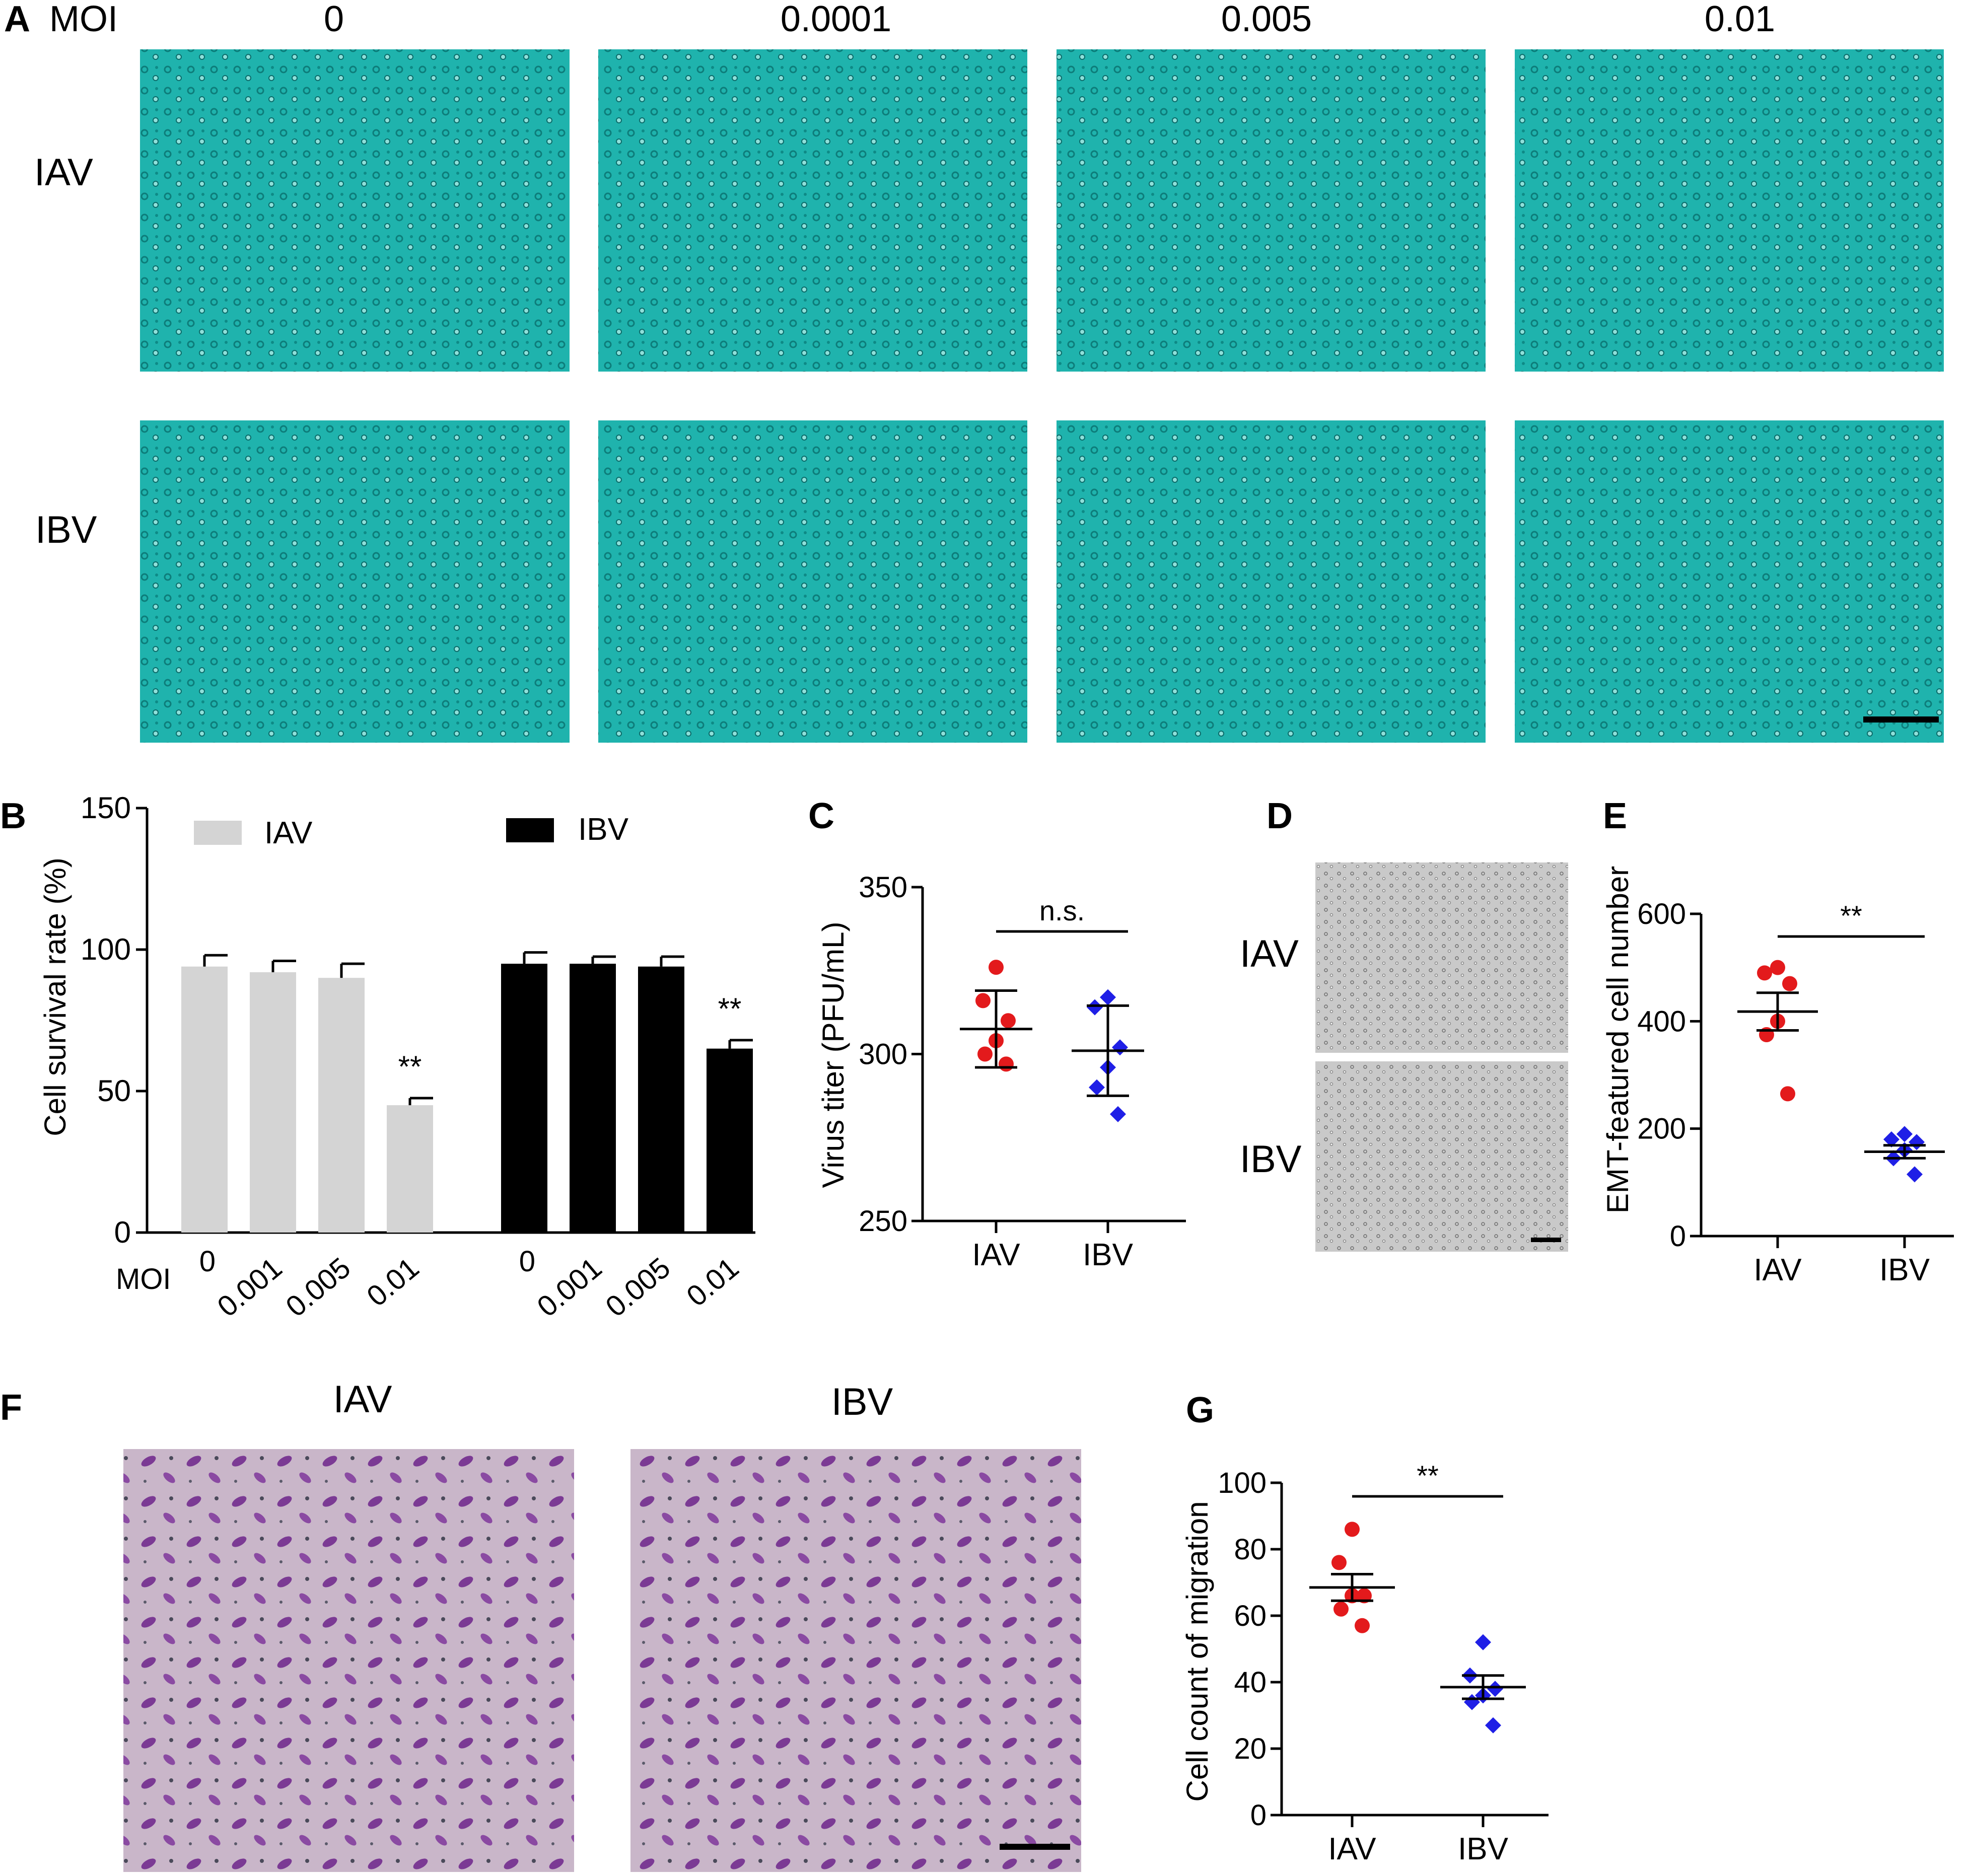 Image resolution: width=1969 pixels, height=1876 pixels. What do you see at coordinates (1266, 19) in the screenshot?
I see `moi-value-3: 0.005` at bounding box center [1266, 19].